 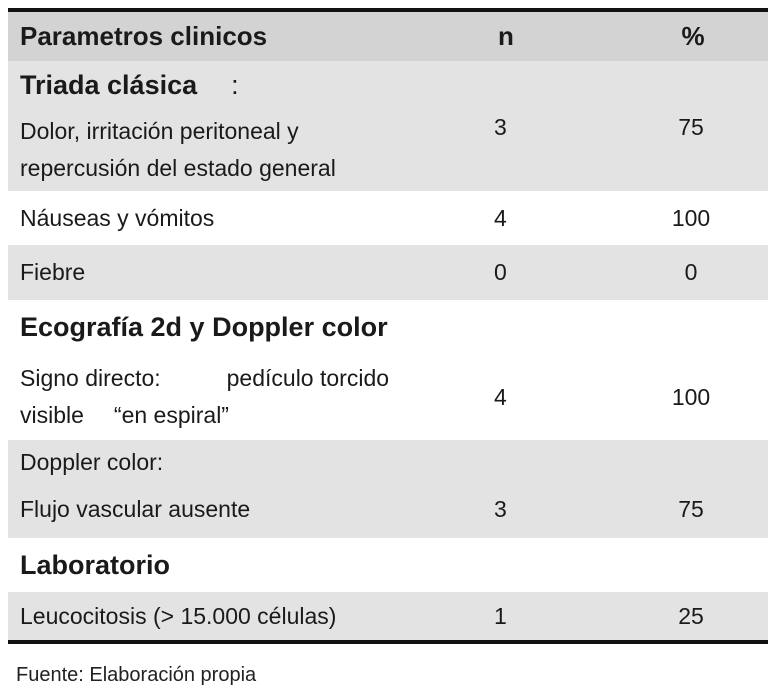 What do you see at coordinates (109, 84) in the screenshot?
I see `section-title: Triada clásica` at bounding box center [109, 84].